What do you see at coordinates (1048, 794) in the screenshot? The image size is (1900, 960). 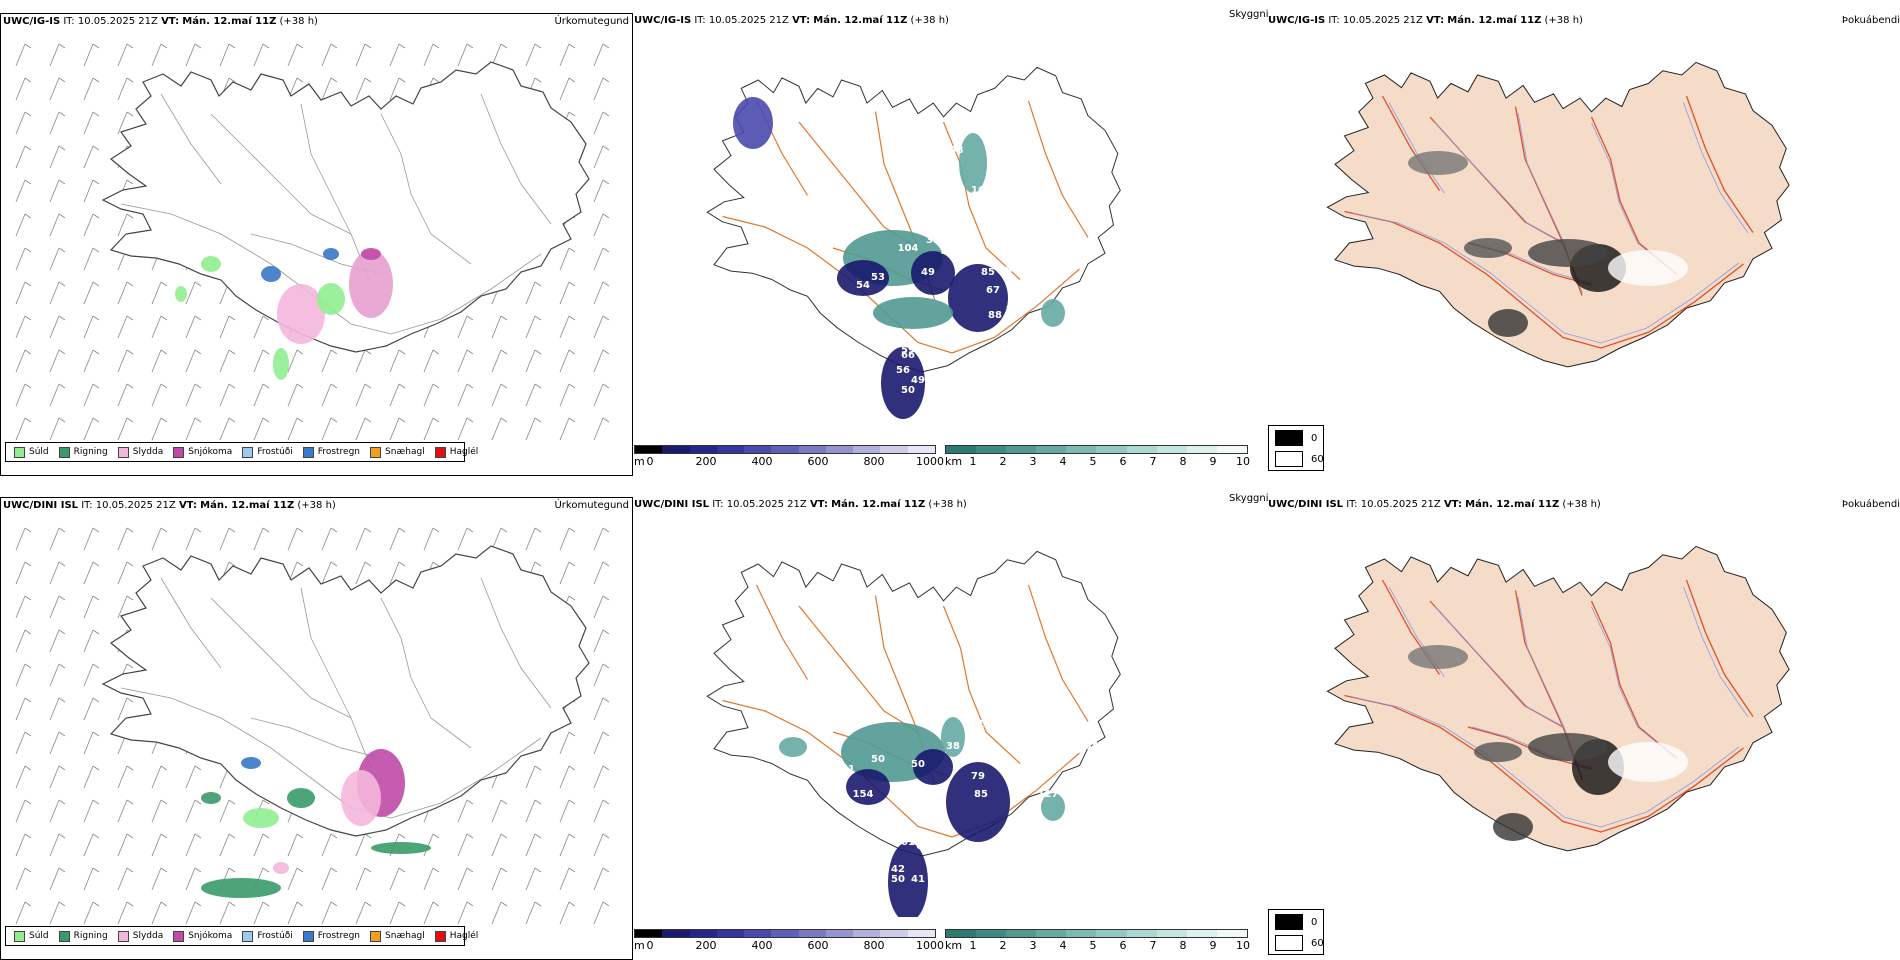 I see `visibility-value-label: 127` at bounding box center [1048, 794].